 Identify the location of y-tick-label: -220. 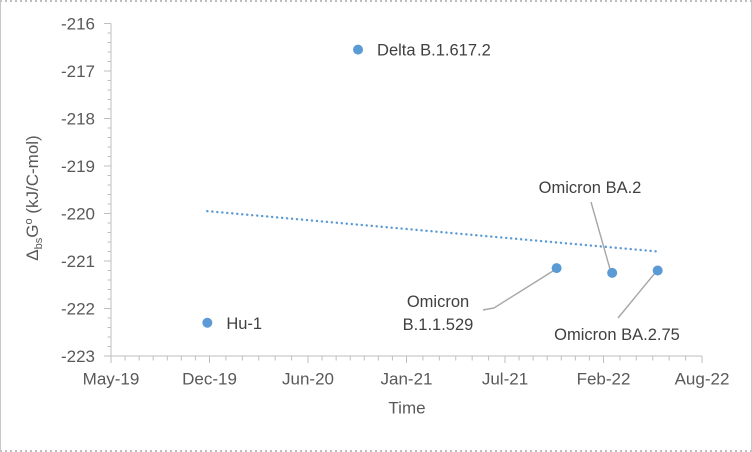
(78, 214).